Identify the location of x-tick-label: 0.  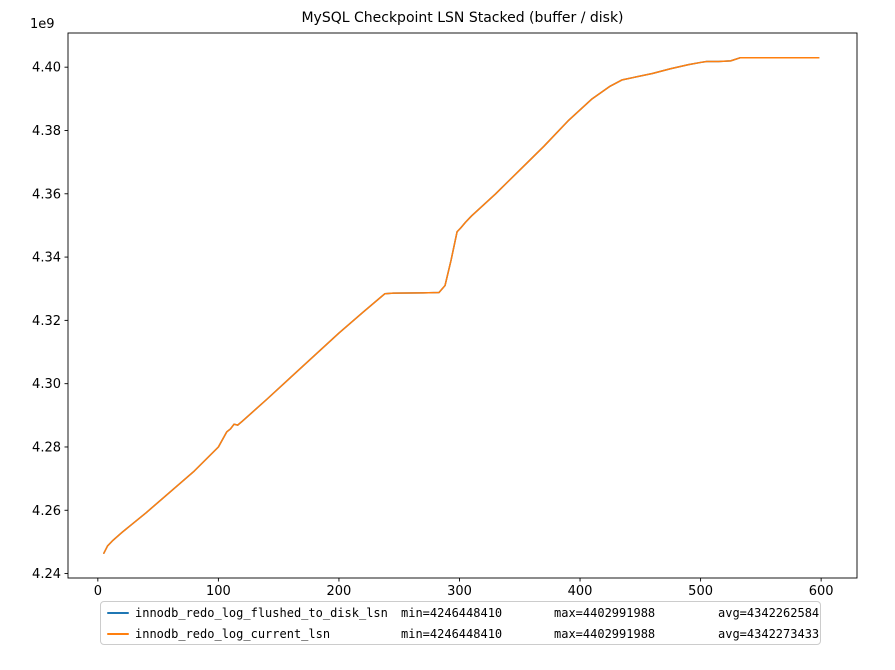
(98, 591).